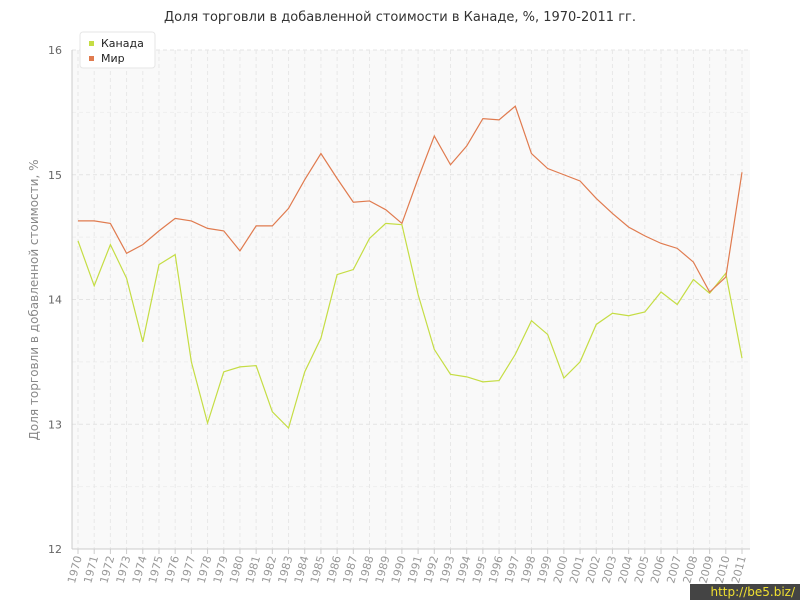  I want to click on legend-label: Канада, so click(122, 43).